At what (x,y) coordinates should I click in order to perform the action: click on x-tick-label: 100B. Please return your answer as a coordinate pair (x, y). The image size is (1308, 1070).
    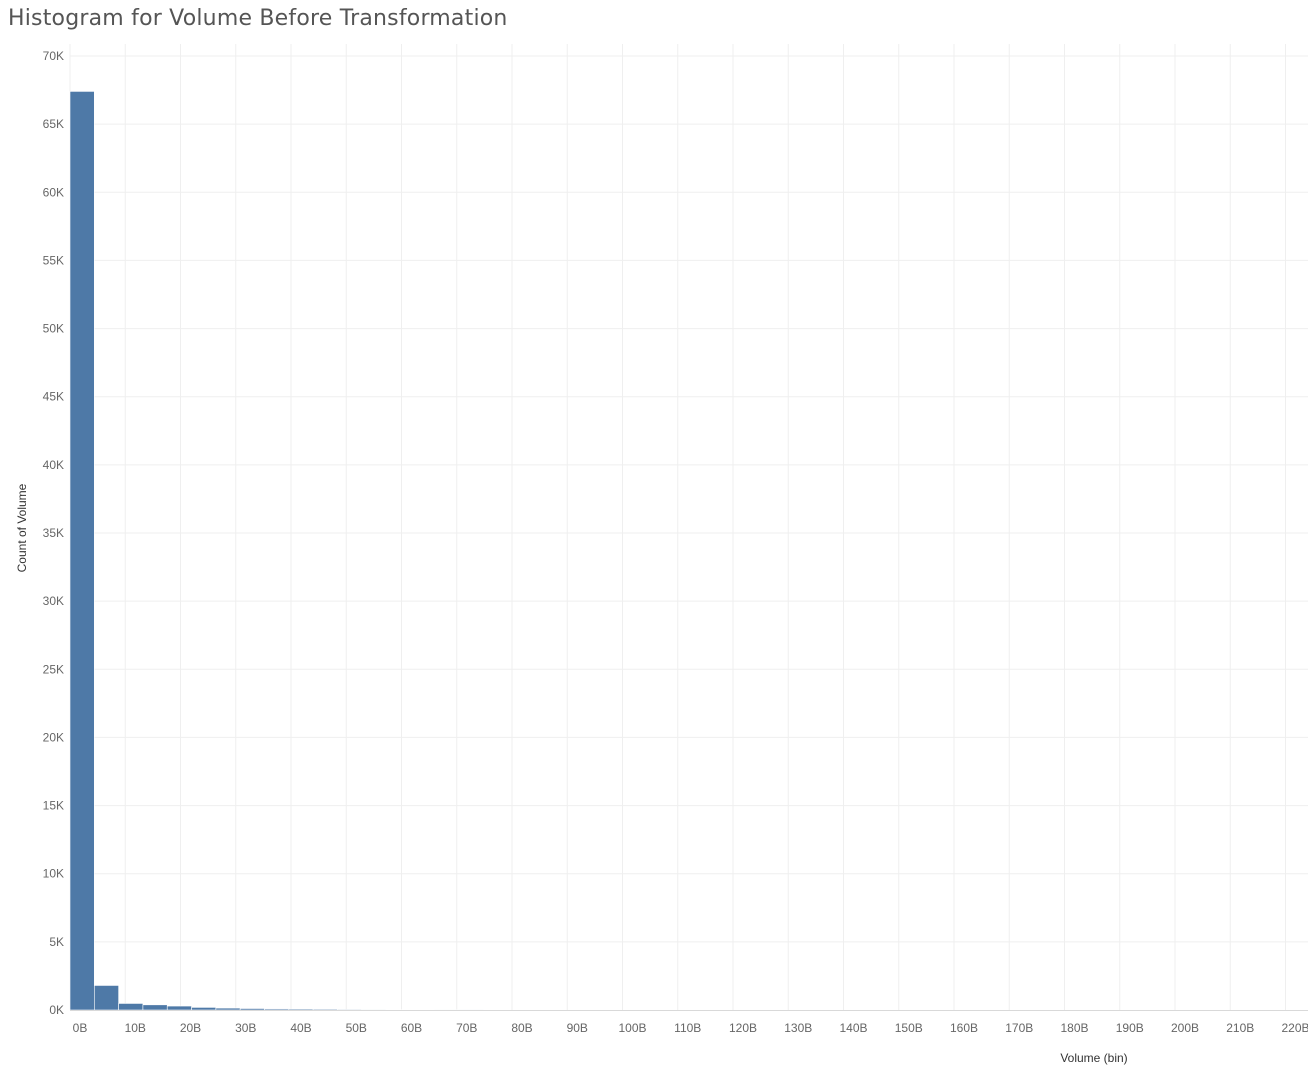
    Looking at the image, I should click on (632, 1028).